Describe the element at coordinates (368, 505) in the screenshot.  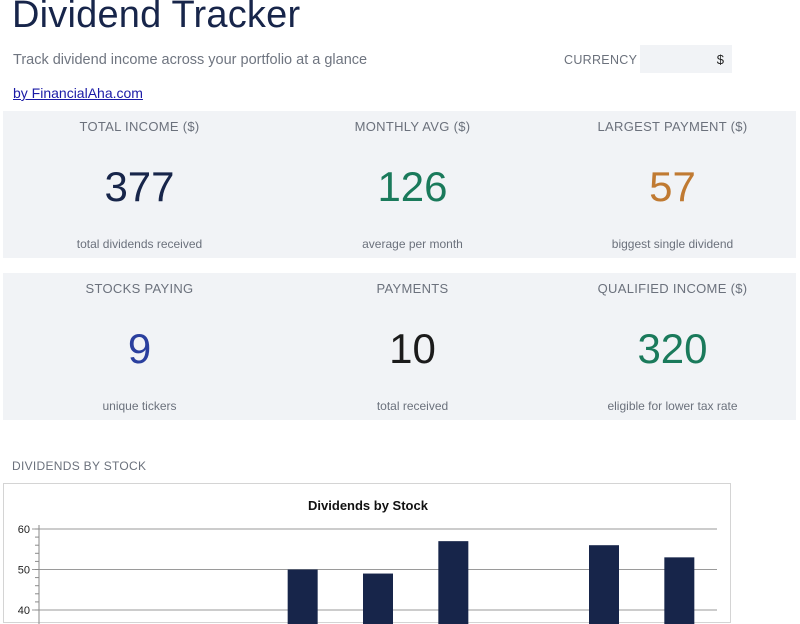
I see `chart-title: Dividends by Stock` at that location.